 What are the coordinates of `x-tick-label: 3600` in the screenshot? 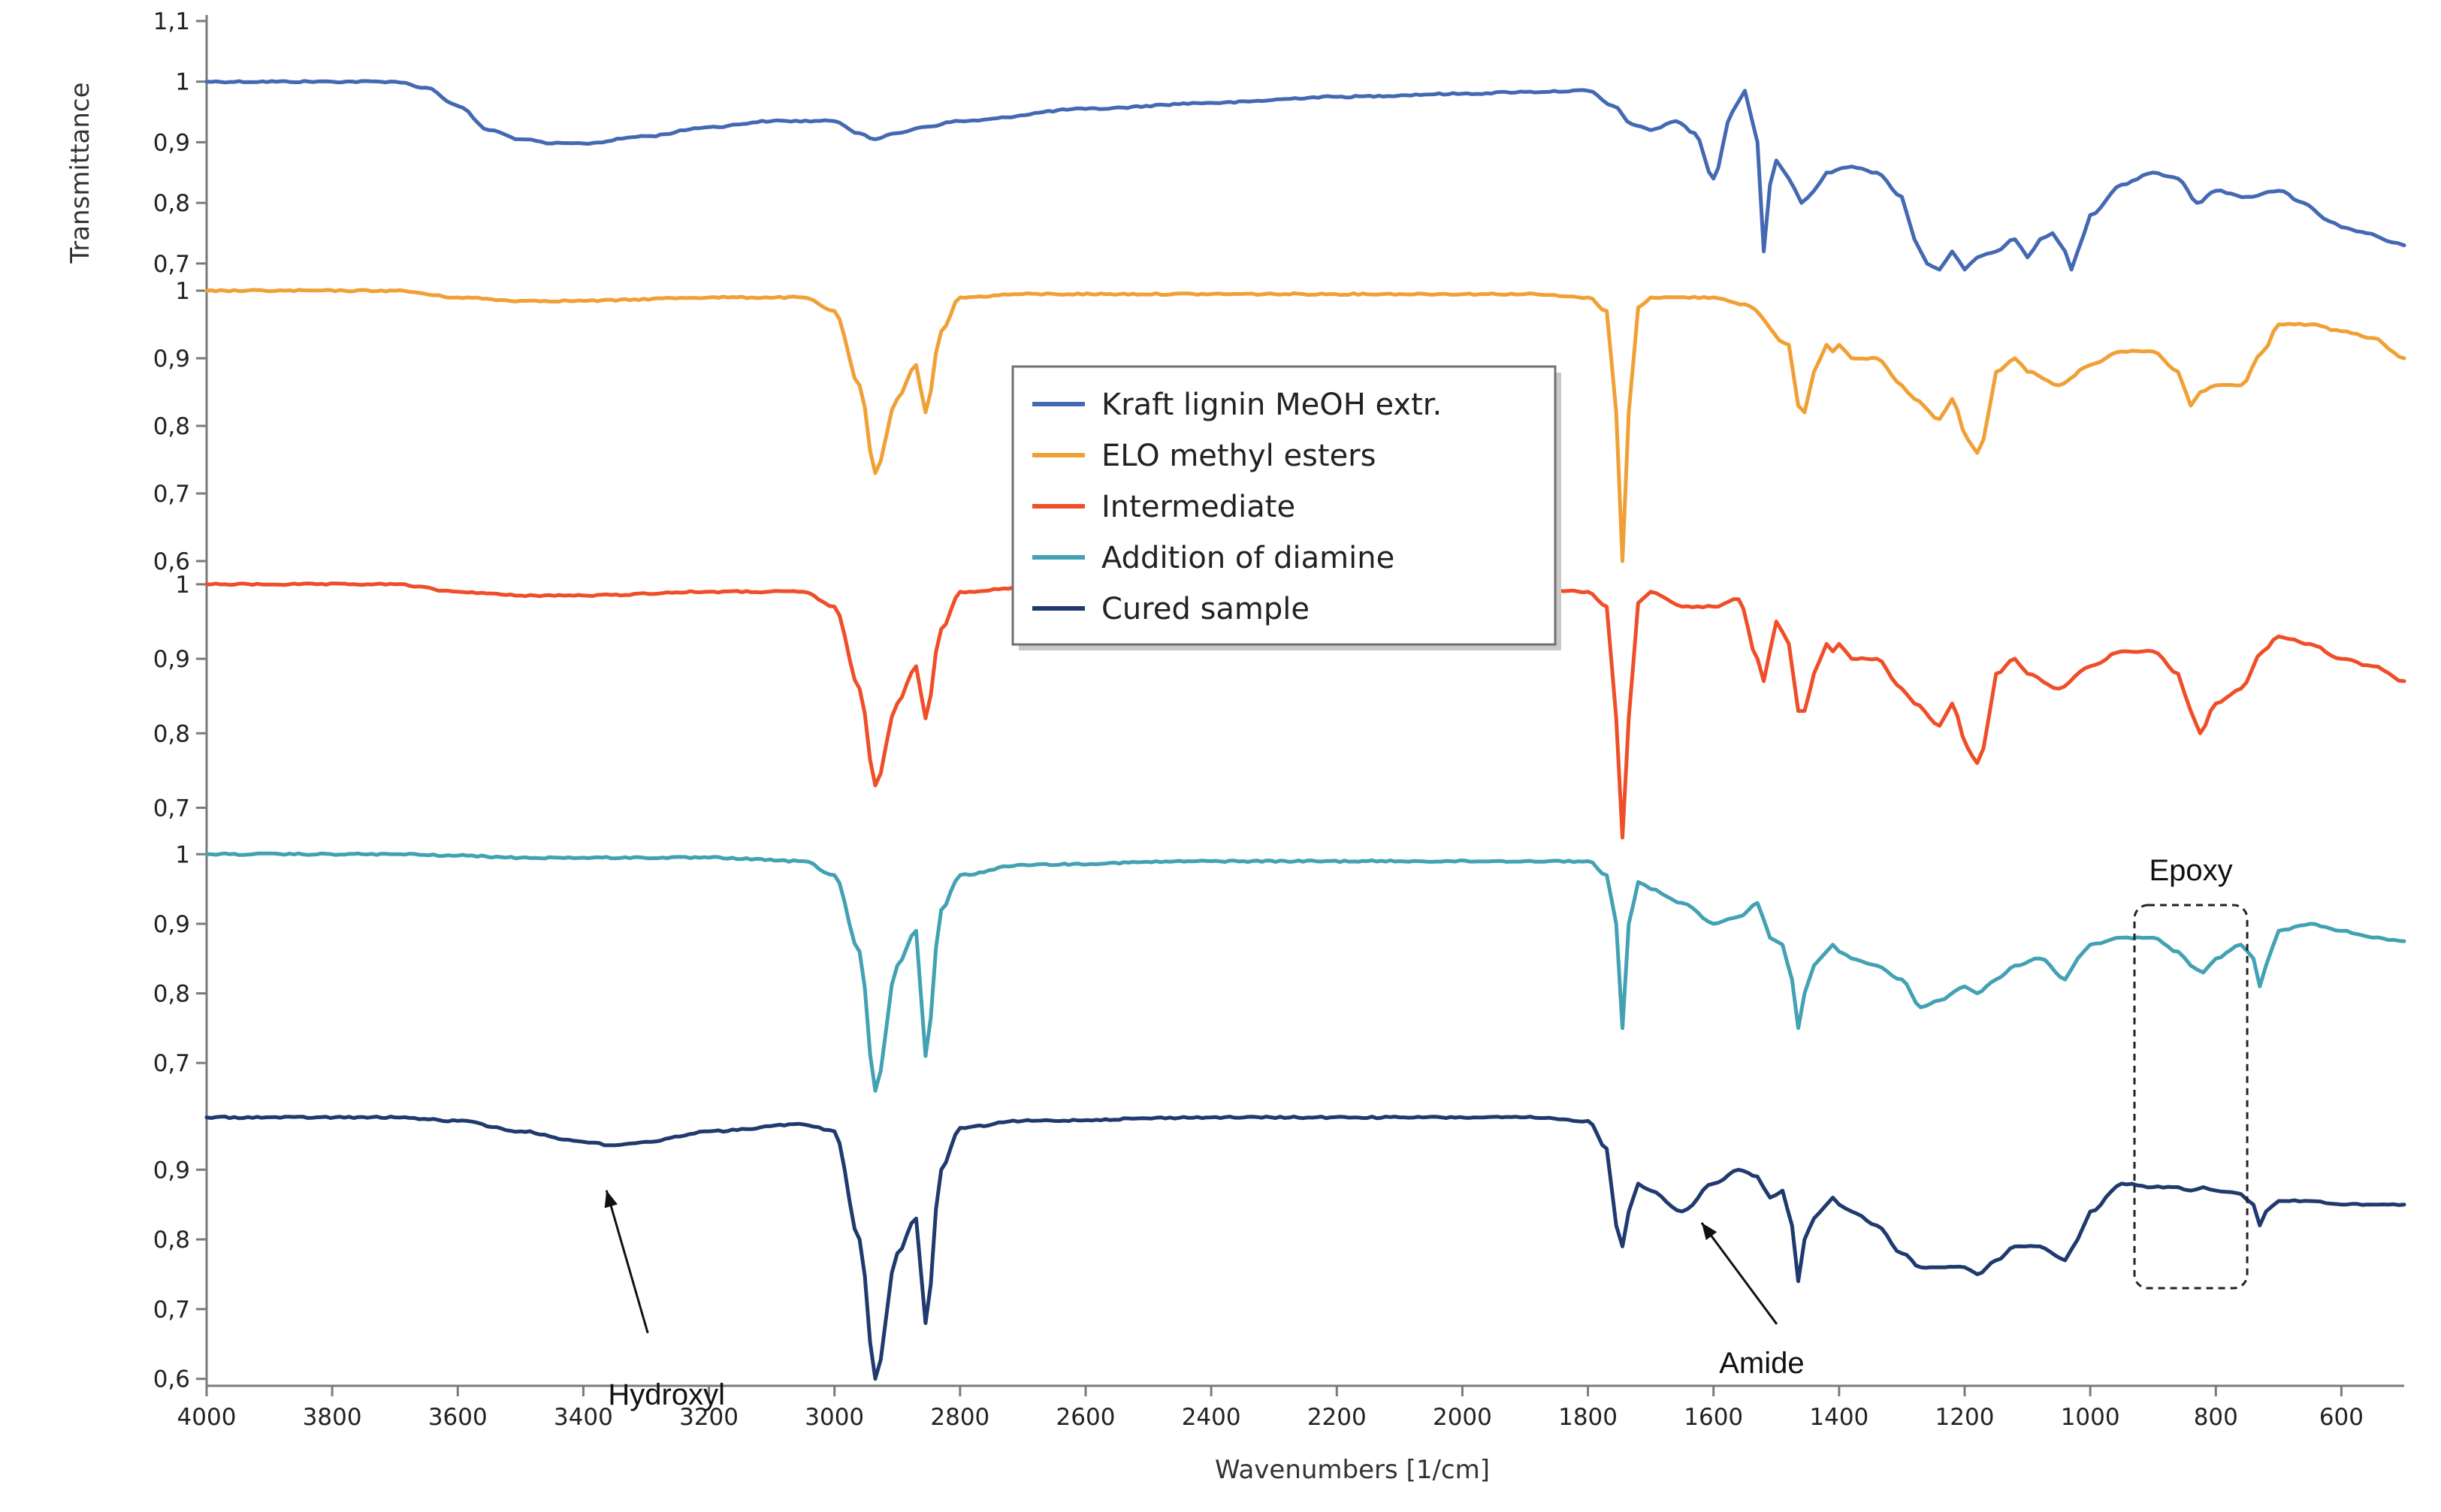 It's located at (458, 1417).